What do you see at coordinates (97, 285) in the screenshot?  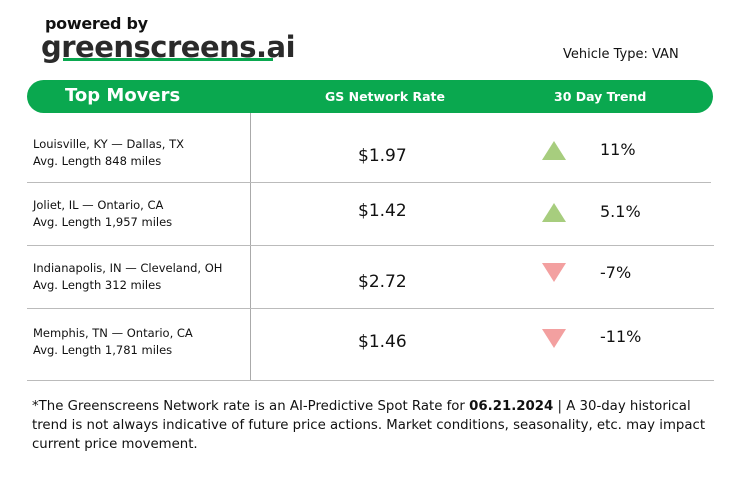 I see `lane-length: Avg. Length 312 miles` at bounding box center [97, 285].